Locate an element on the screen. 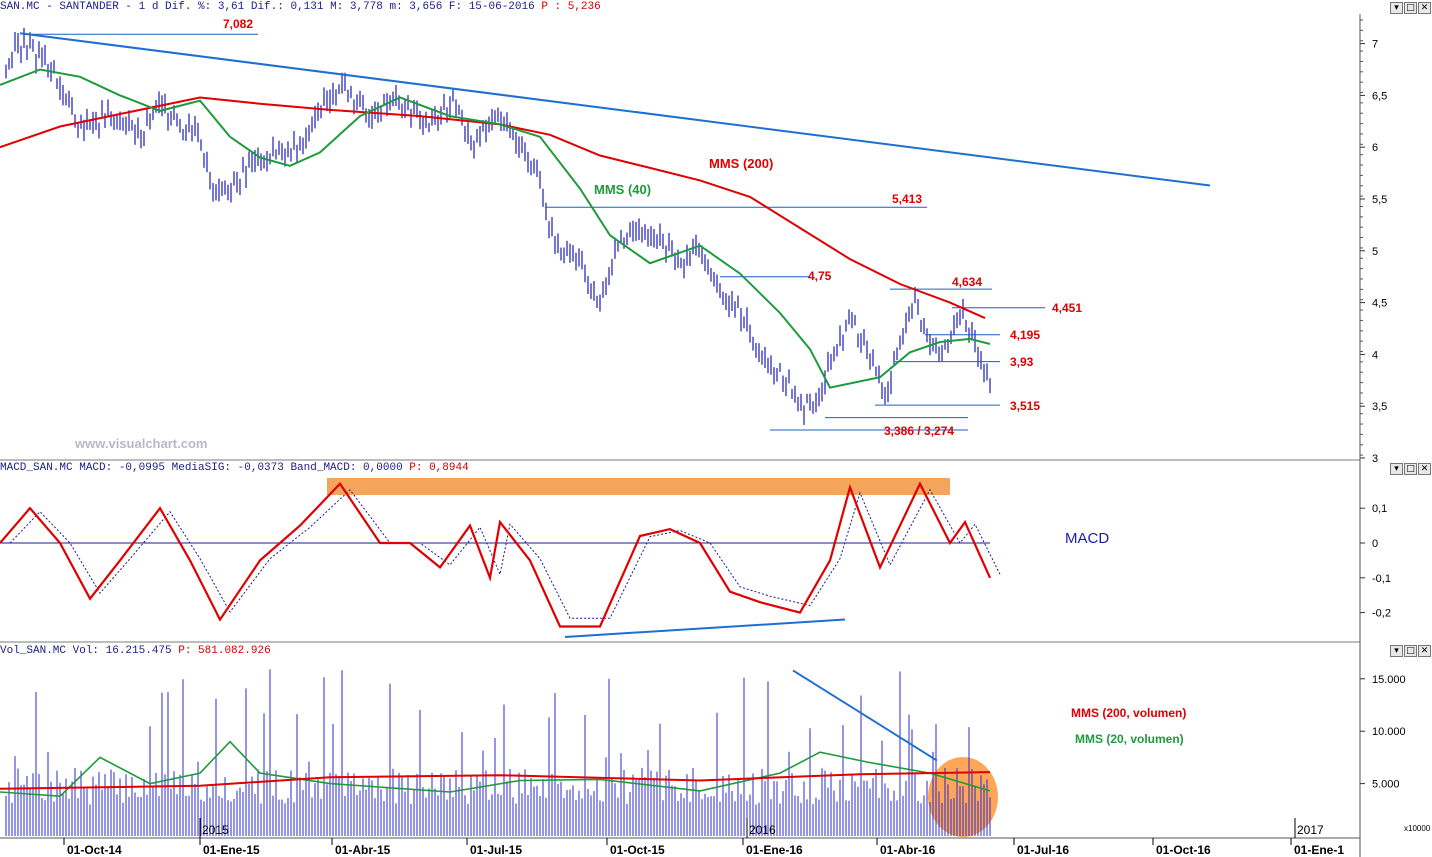  volume-y-label: 5.000 is located at coordinates (1386, 785).